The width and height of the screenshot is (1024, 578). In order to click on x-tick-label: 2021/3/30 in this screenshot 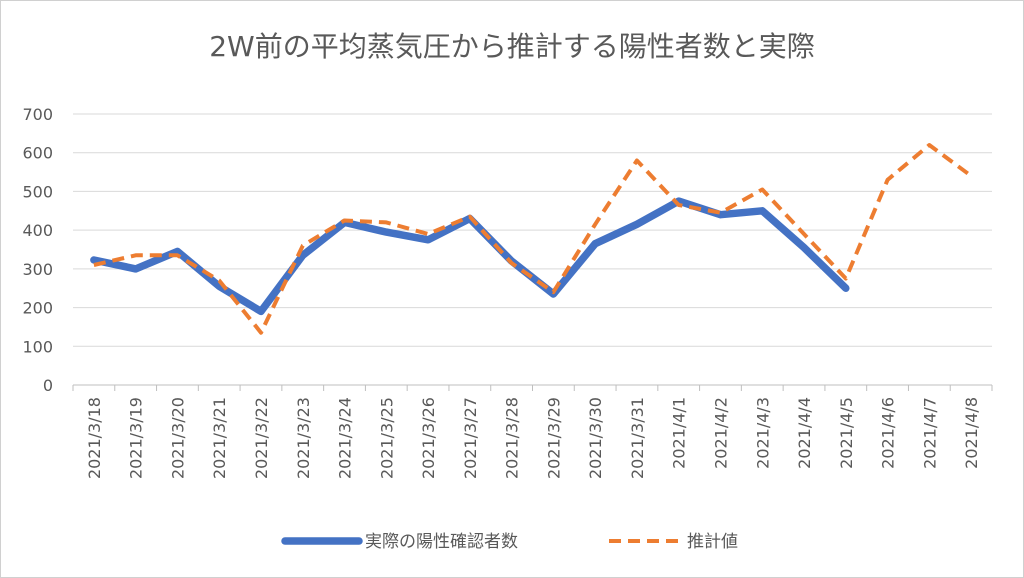, I will do `click(595, 438)`.